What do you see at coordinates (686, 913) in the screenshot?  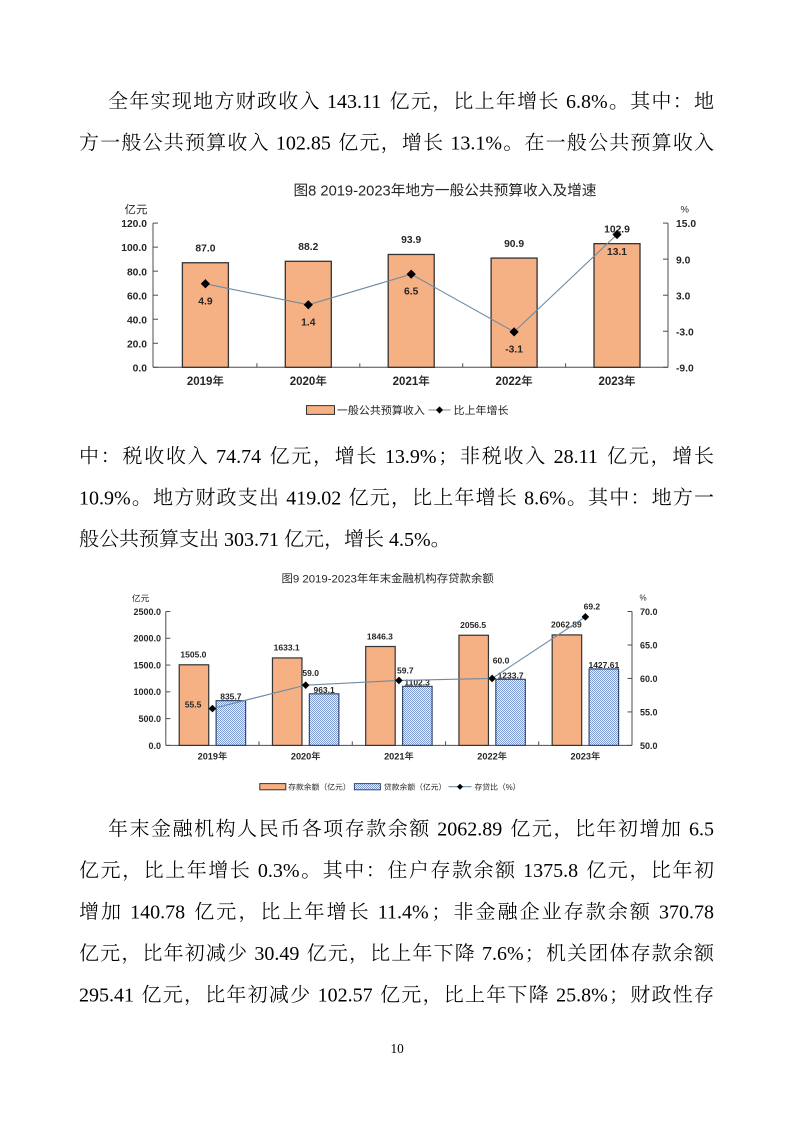 I see `svg-text: 370.78` at bounding box center [686, 913].